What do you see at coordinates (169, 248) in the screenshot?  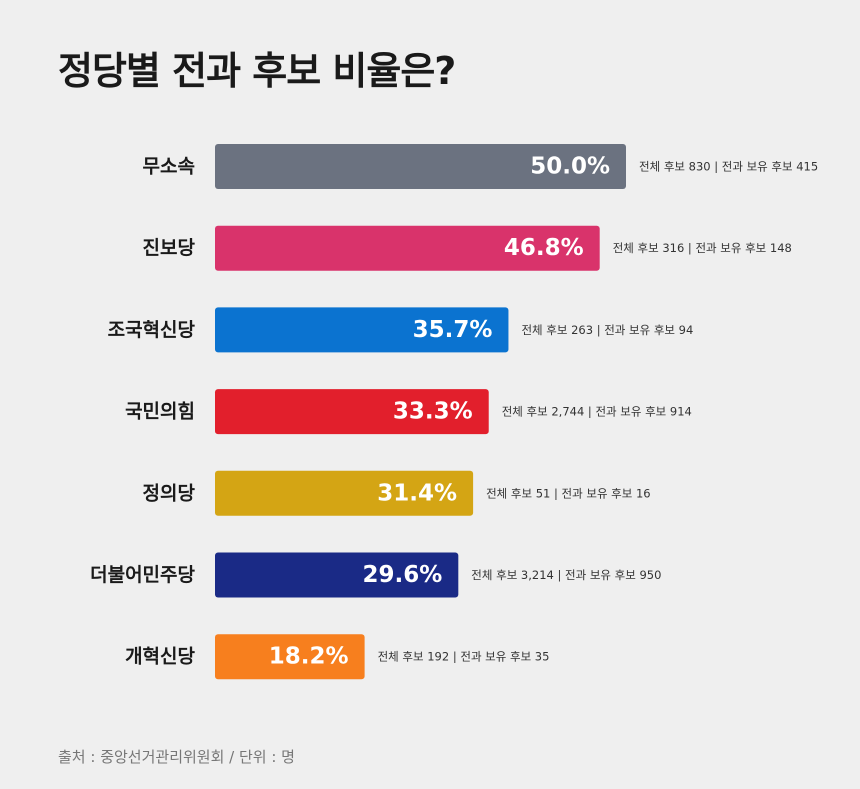 I see `category-label: 진보당` at bounding box center [169, 248].